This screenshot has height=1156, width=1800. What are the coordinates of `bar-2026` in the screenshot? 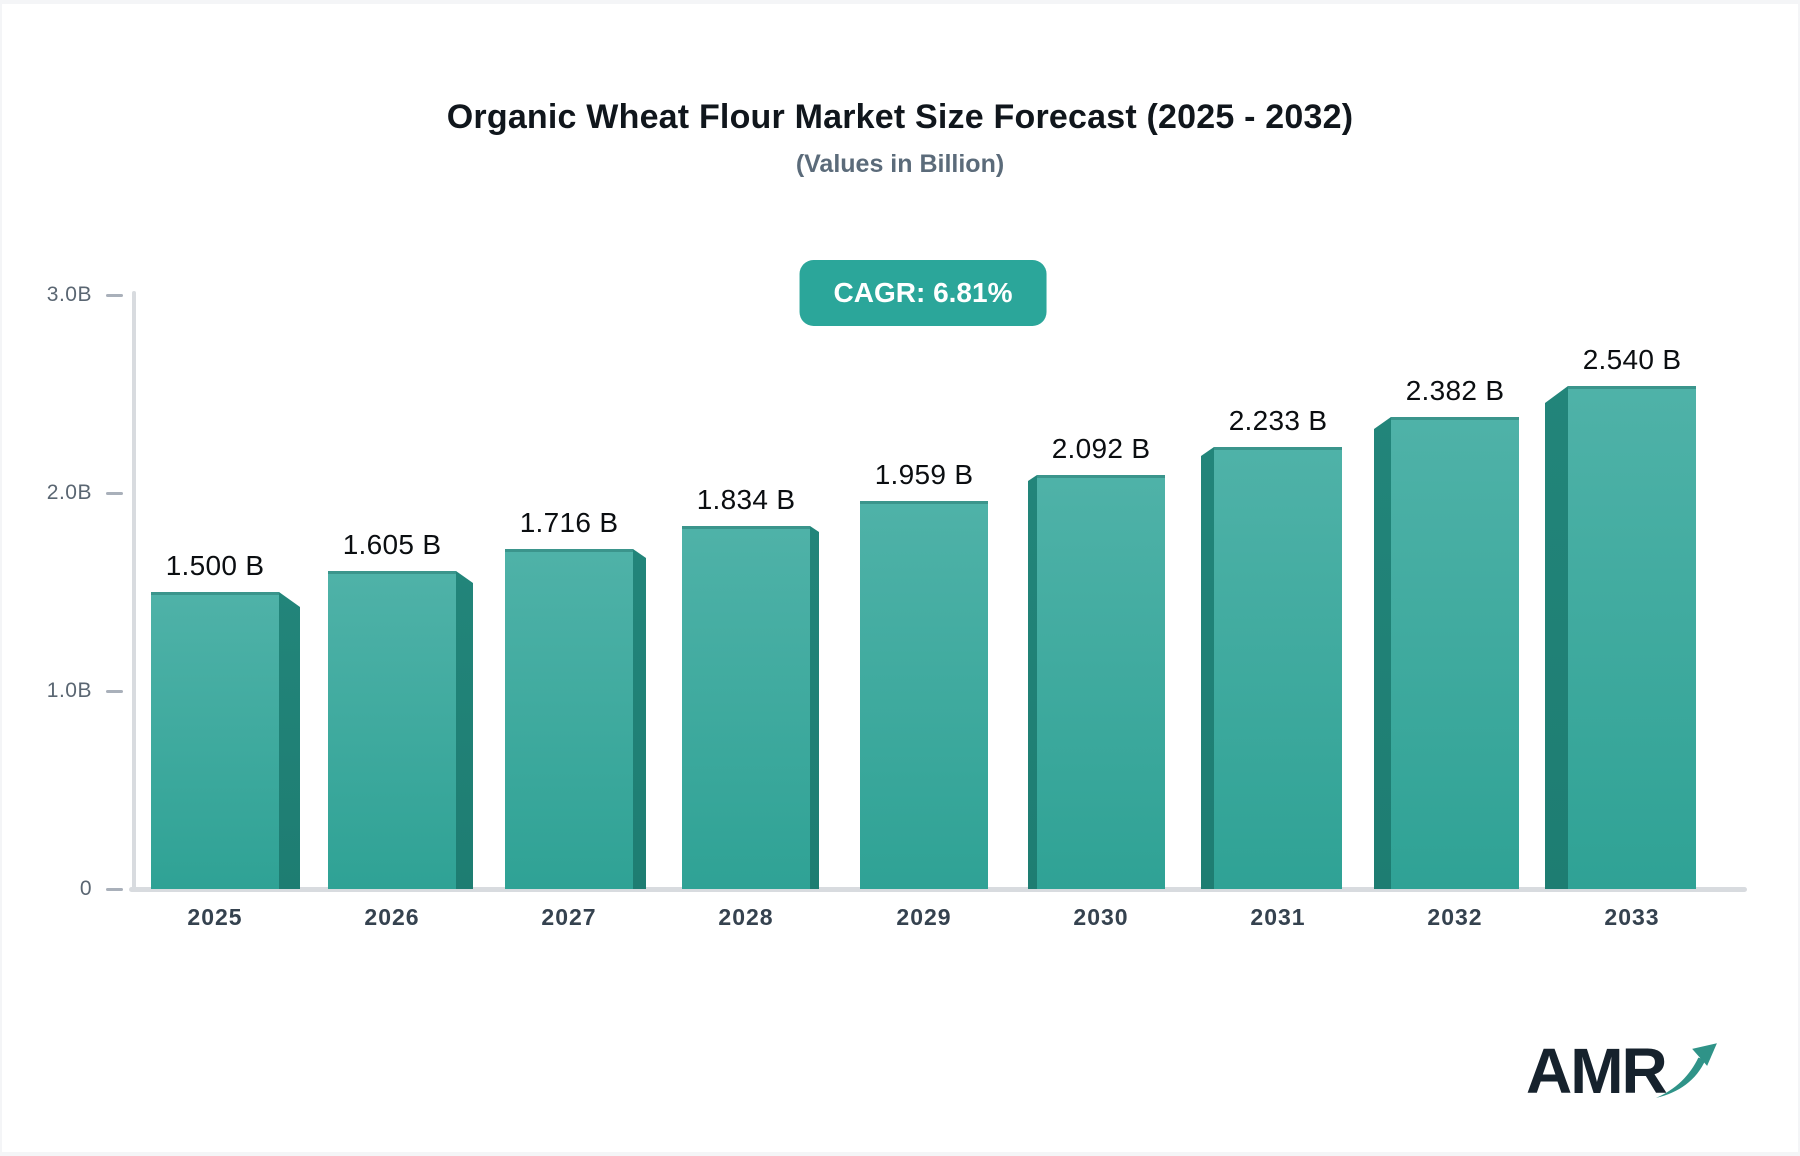 It's located at (400, 730).